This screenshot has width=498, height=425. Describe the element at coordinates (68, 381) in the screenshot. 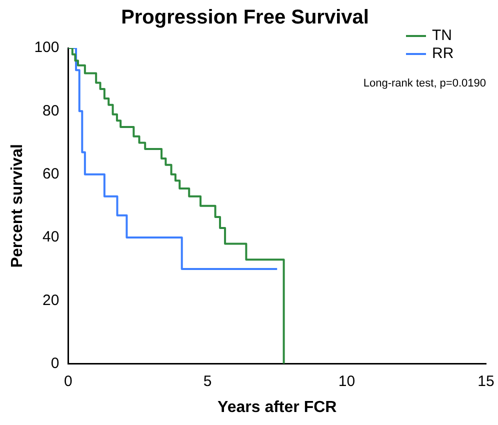

I see `x-tick-label: 0` at that location.